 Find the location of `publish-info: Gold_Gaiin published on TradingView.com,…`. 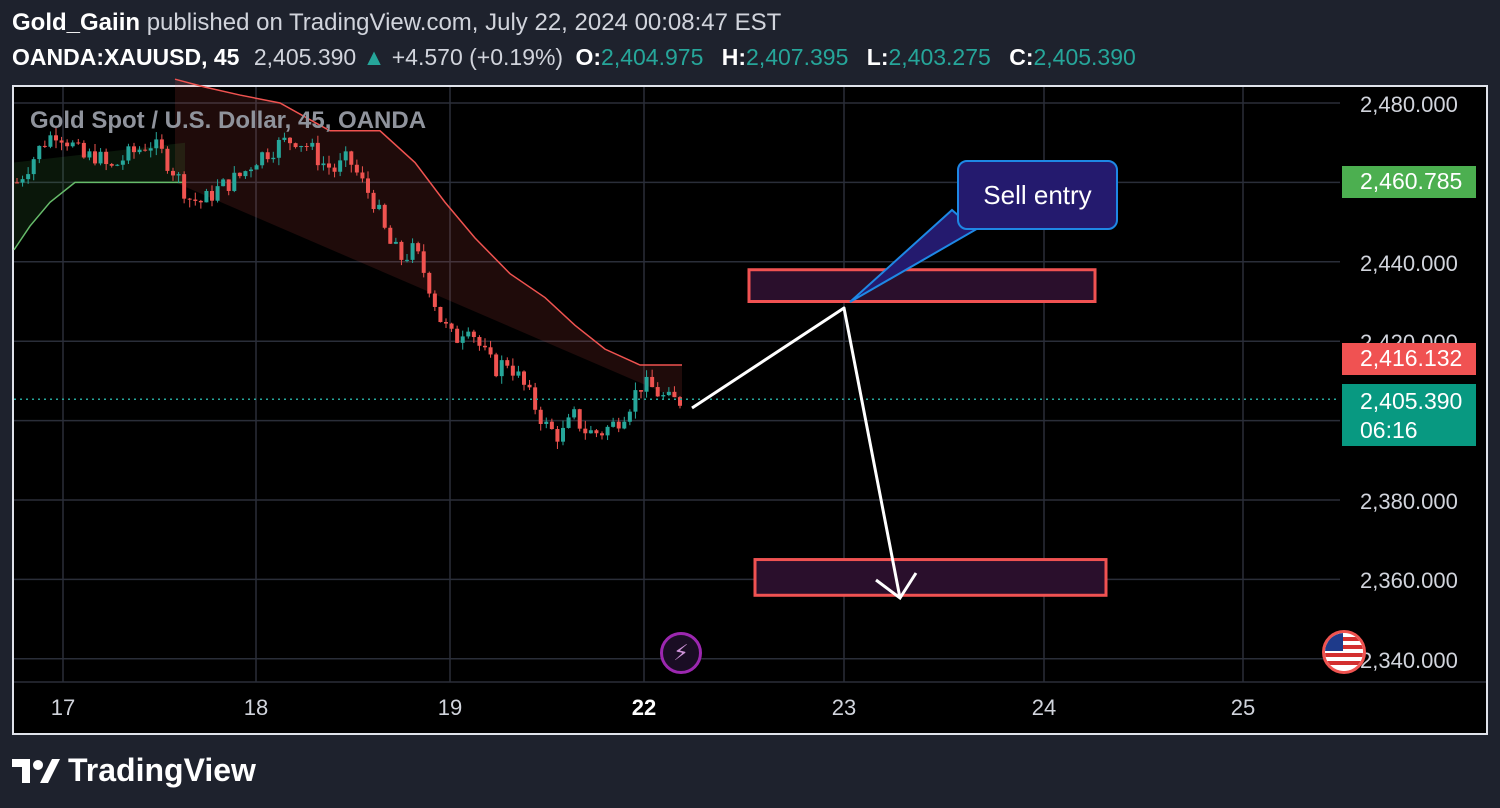

publish-info: Gold_Gaiin published on TradingView.com,… is located at coordinates (396, 23).